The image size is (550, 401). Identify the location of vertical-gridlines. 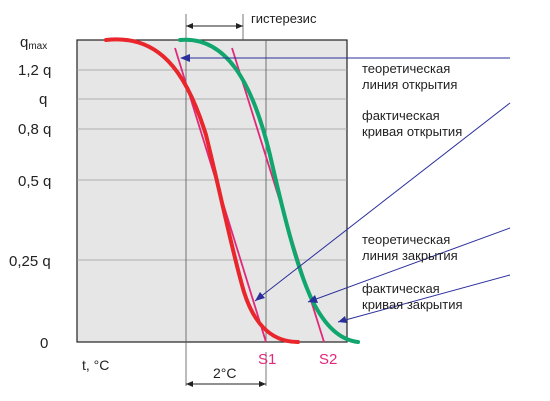
(226, 200).